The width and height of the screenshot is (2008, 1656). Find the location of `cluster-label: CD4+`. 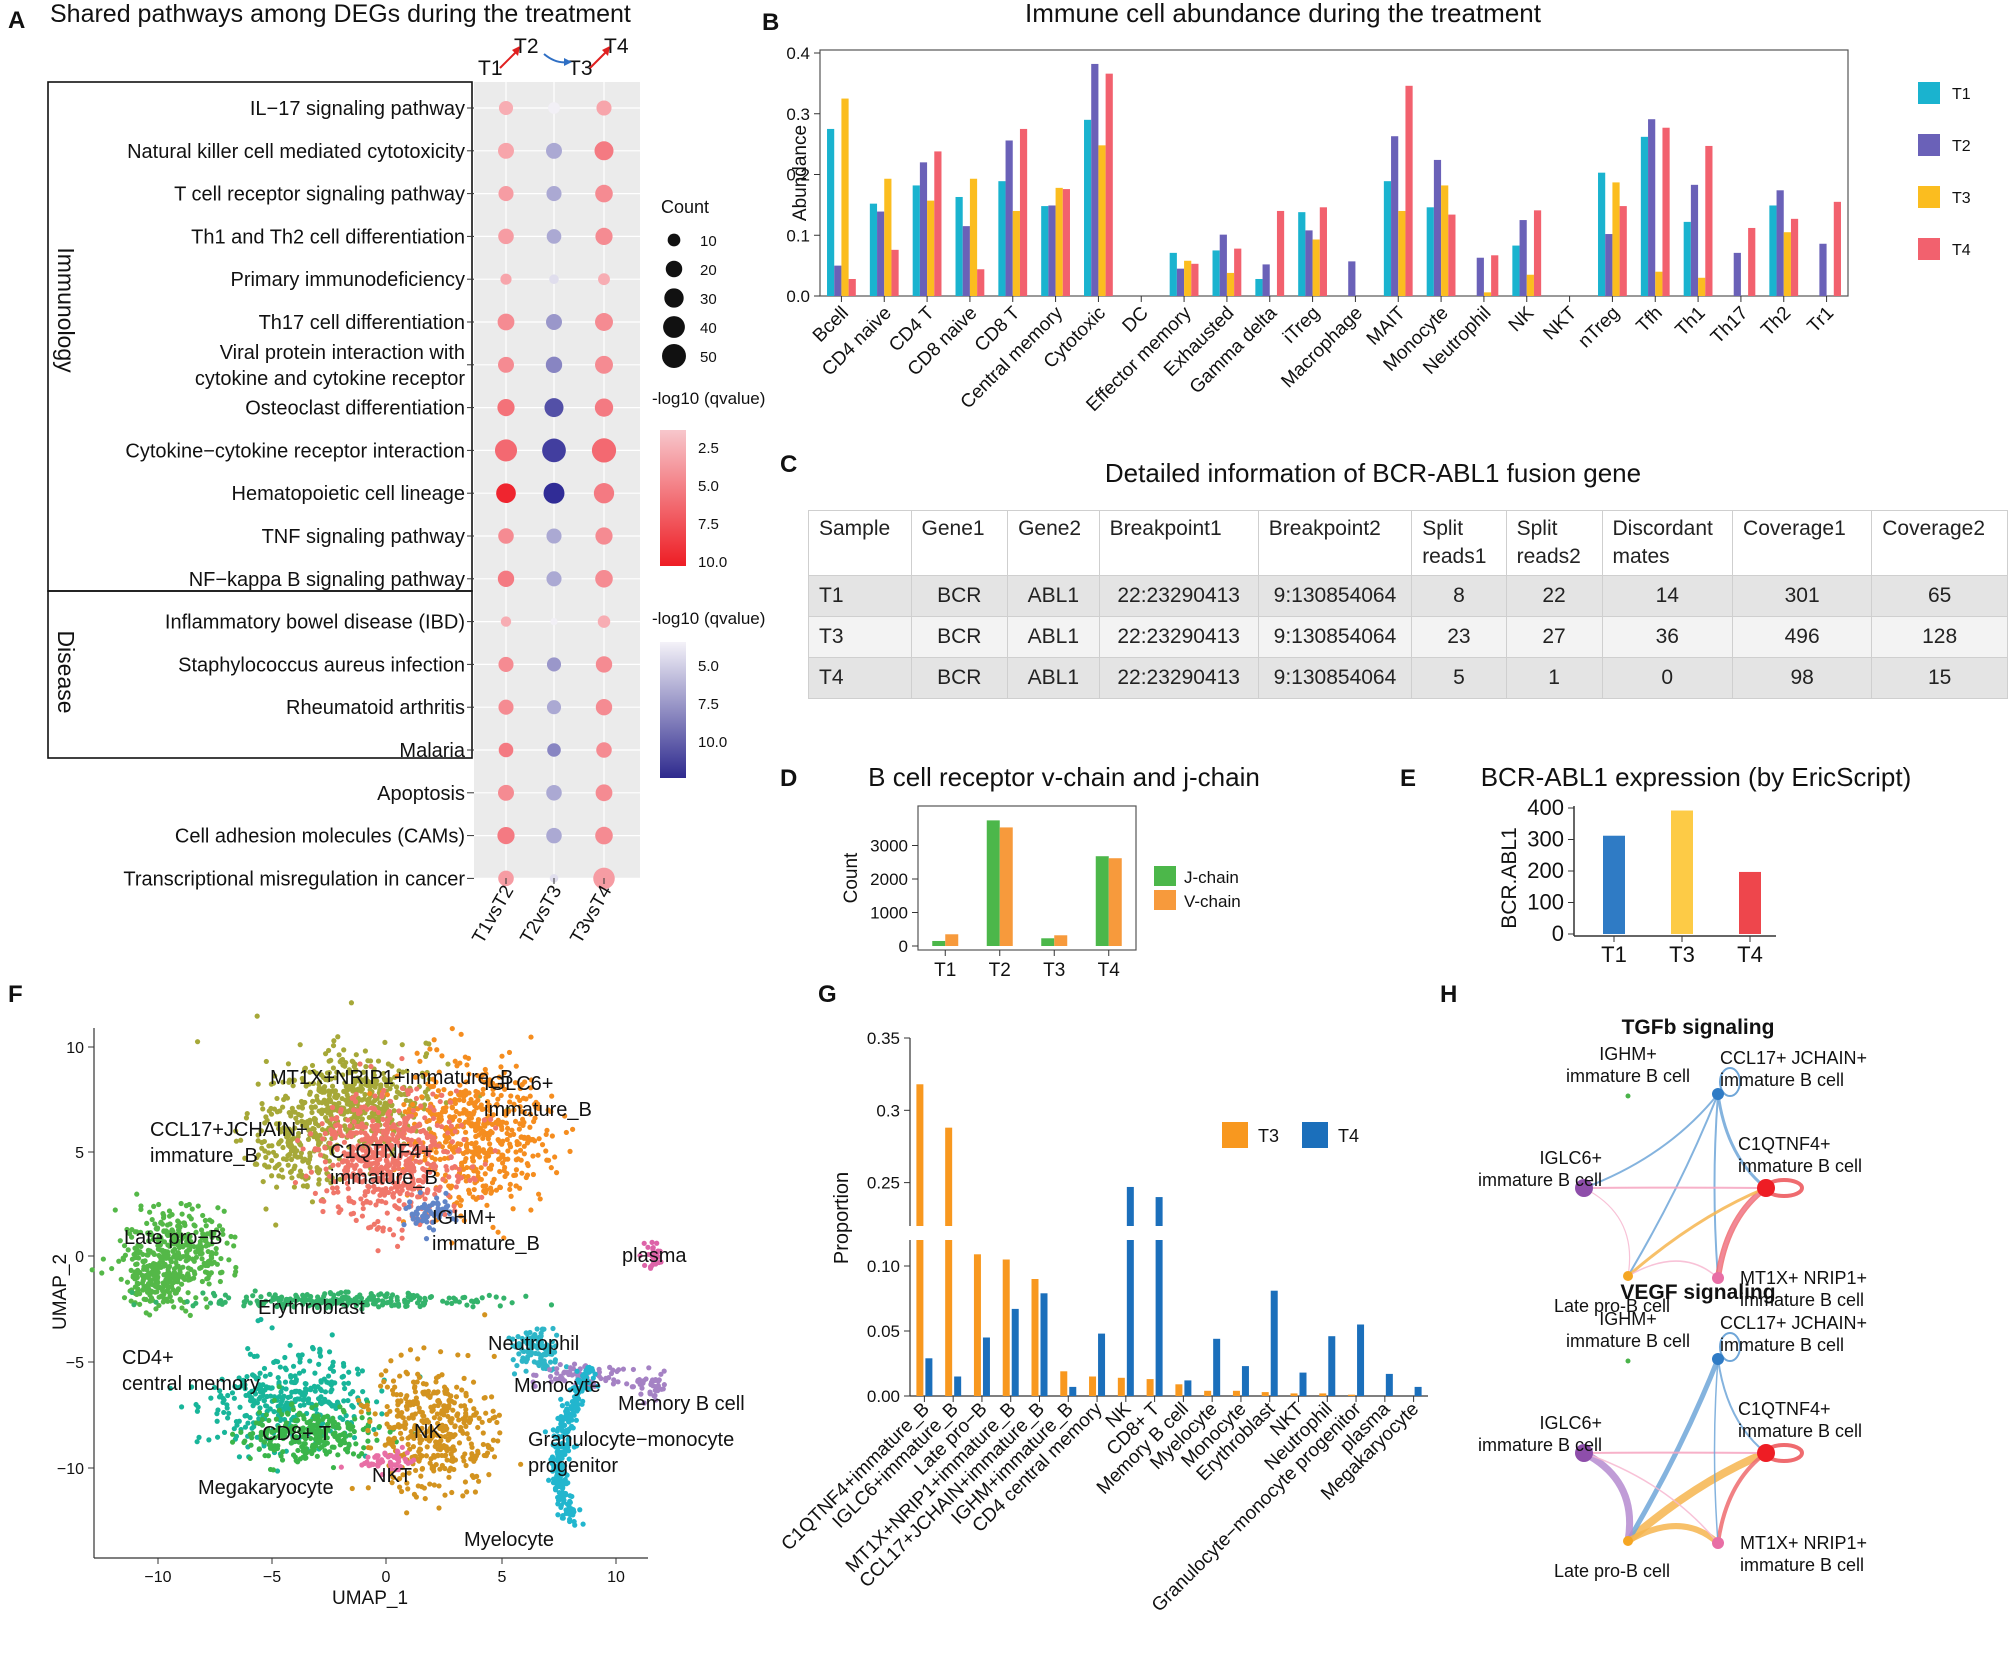

cluster-label: CD4+ is located at coordinates (148, 1358).